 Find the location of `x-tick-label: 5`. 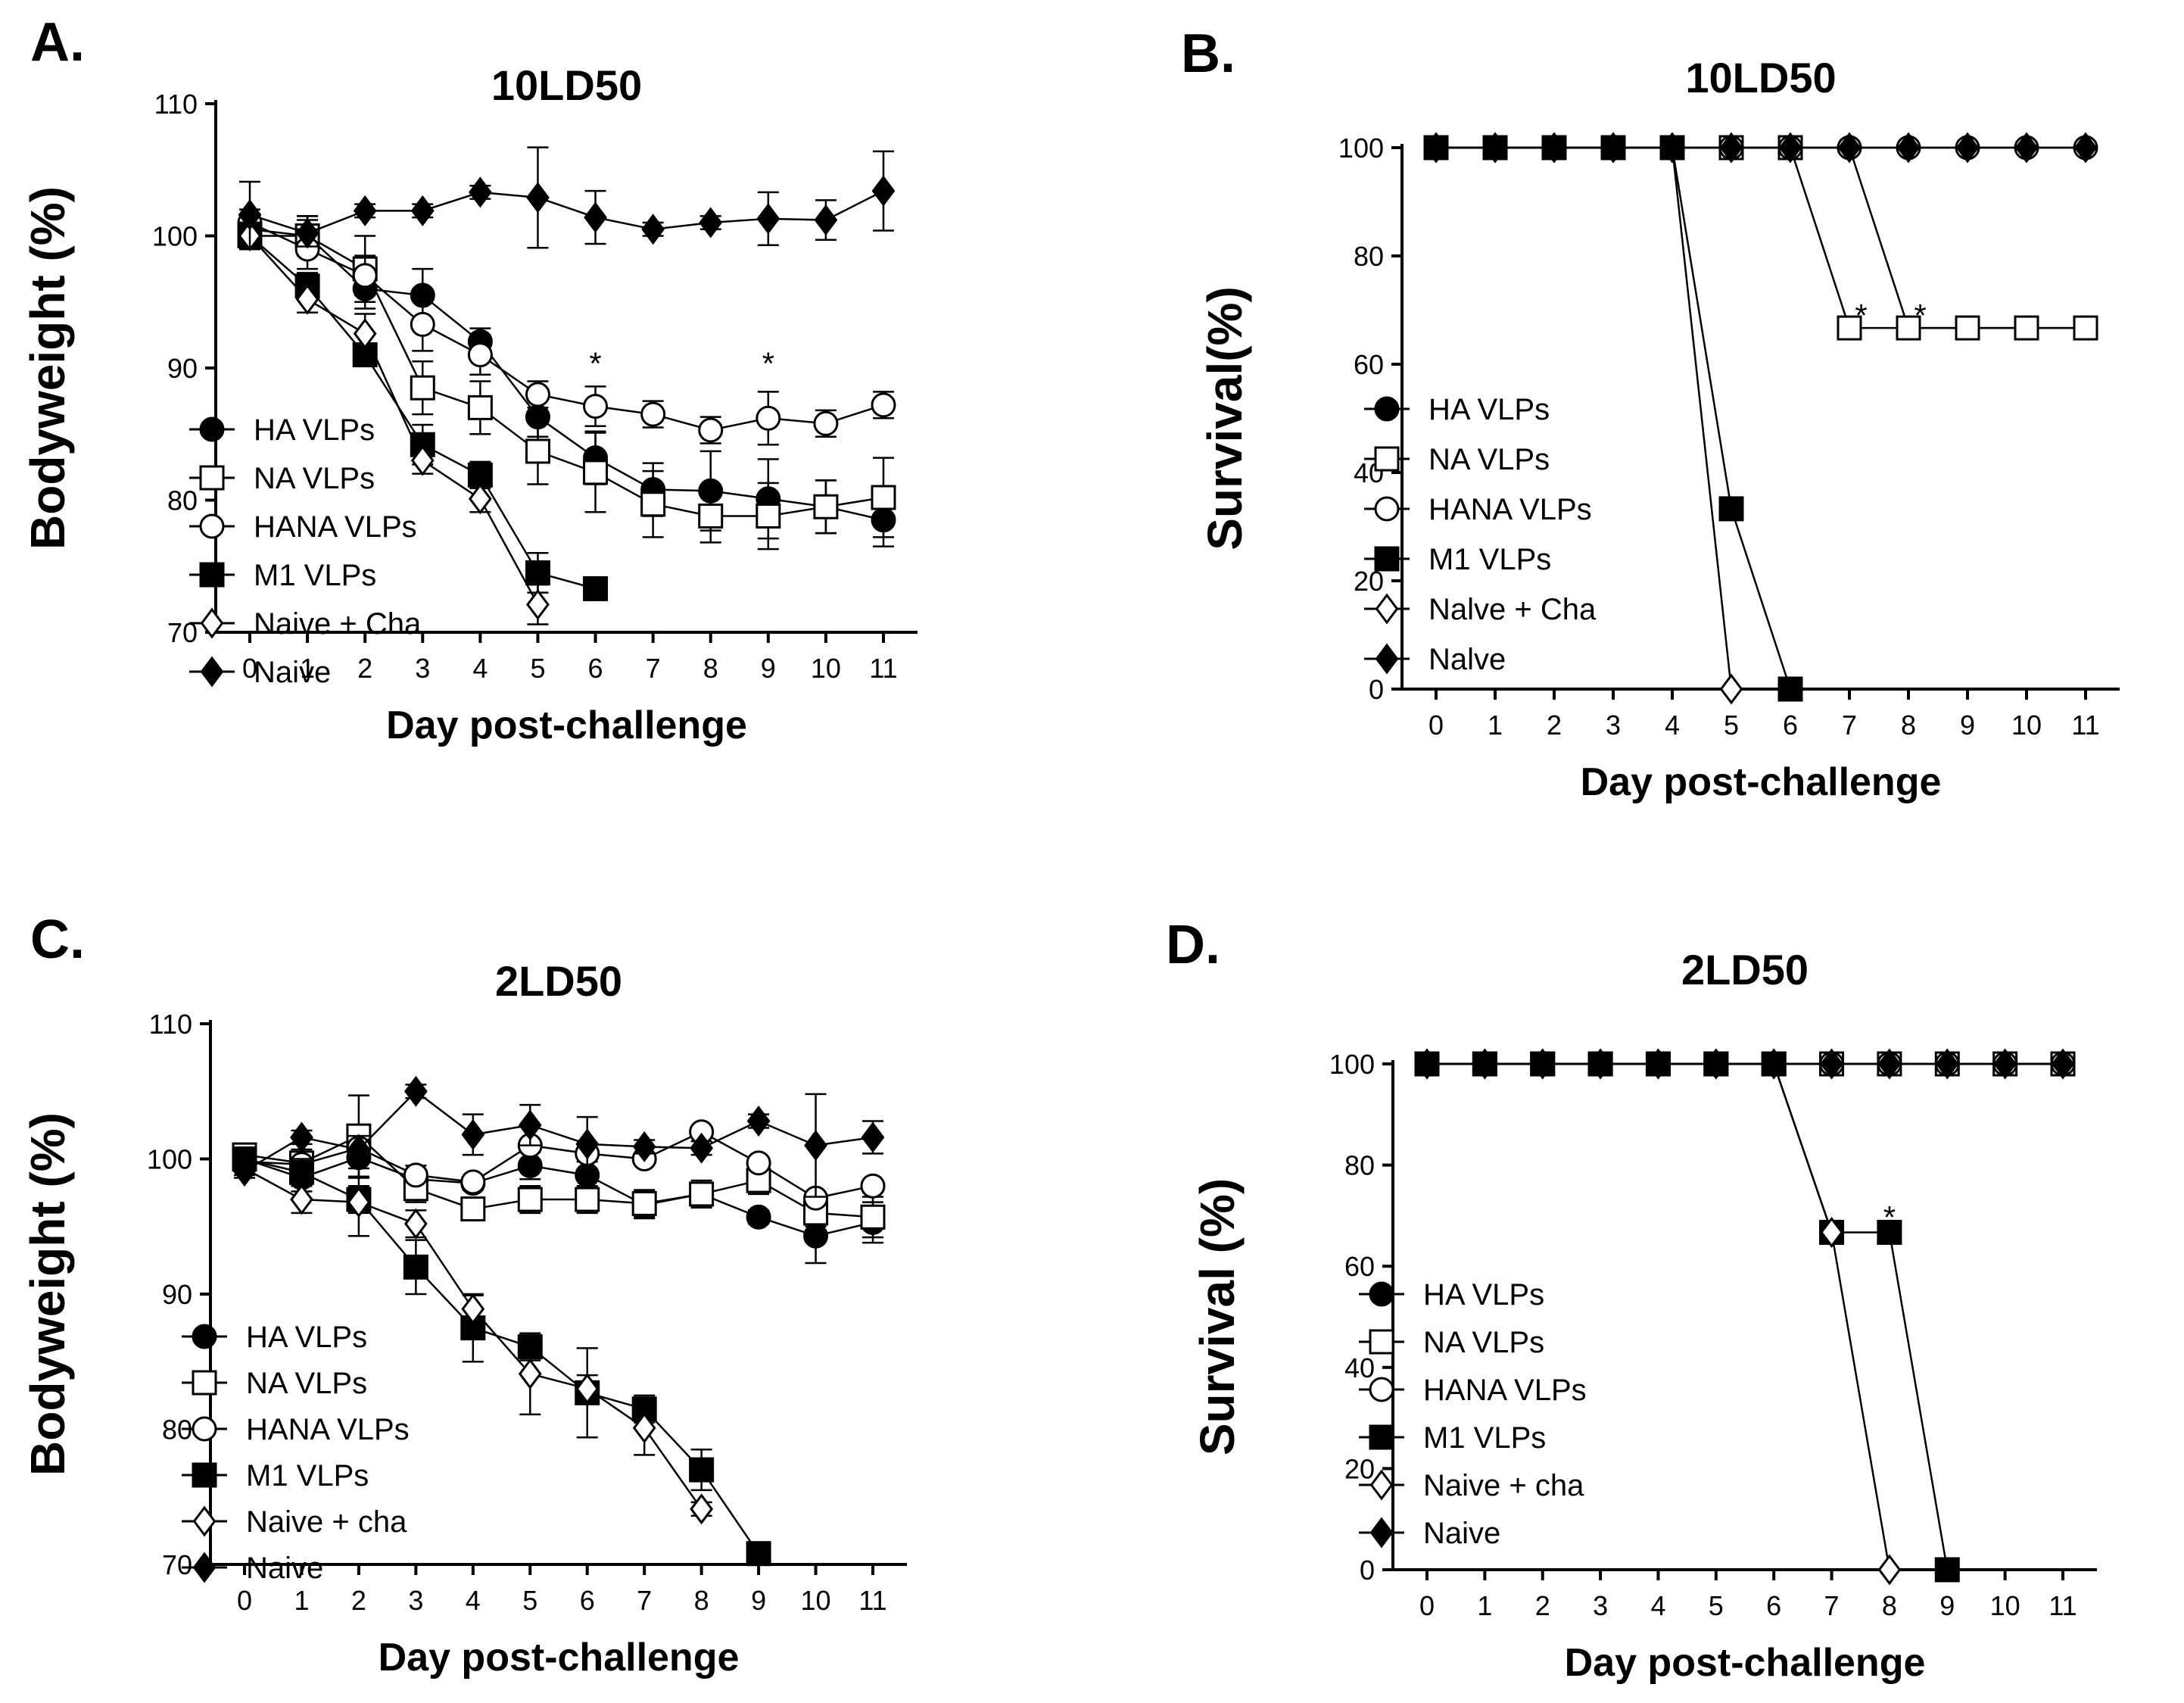

x-tick-label: 5 is located at coordinates (537, 668).